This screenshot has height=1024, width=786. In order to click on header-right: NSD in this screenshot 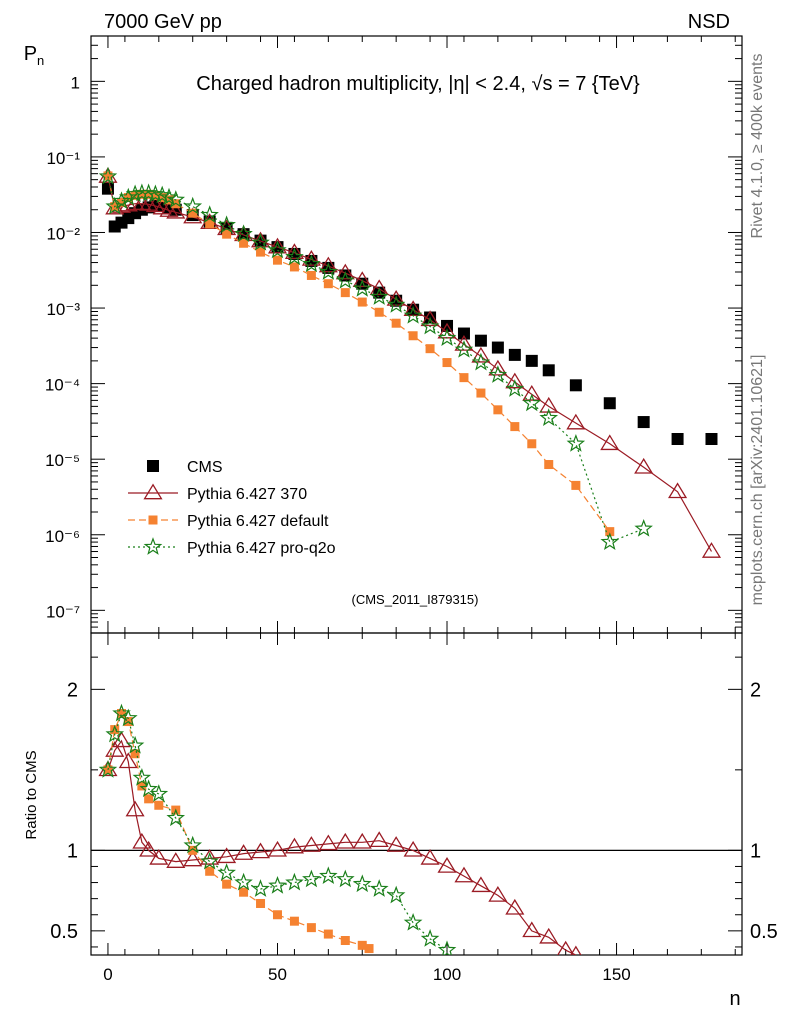, I will do `click(709, 22)`.